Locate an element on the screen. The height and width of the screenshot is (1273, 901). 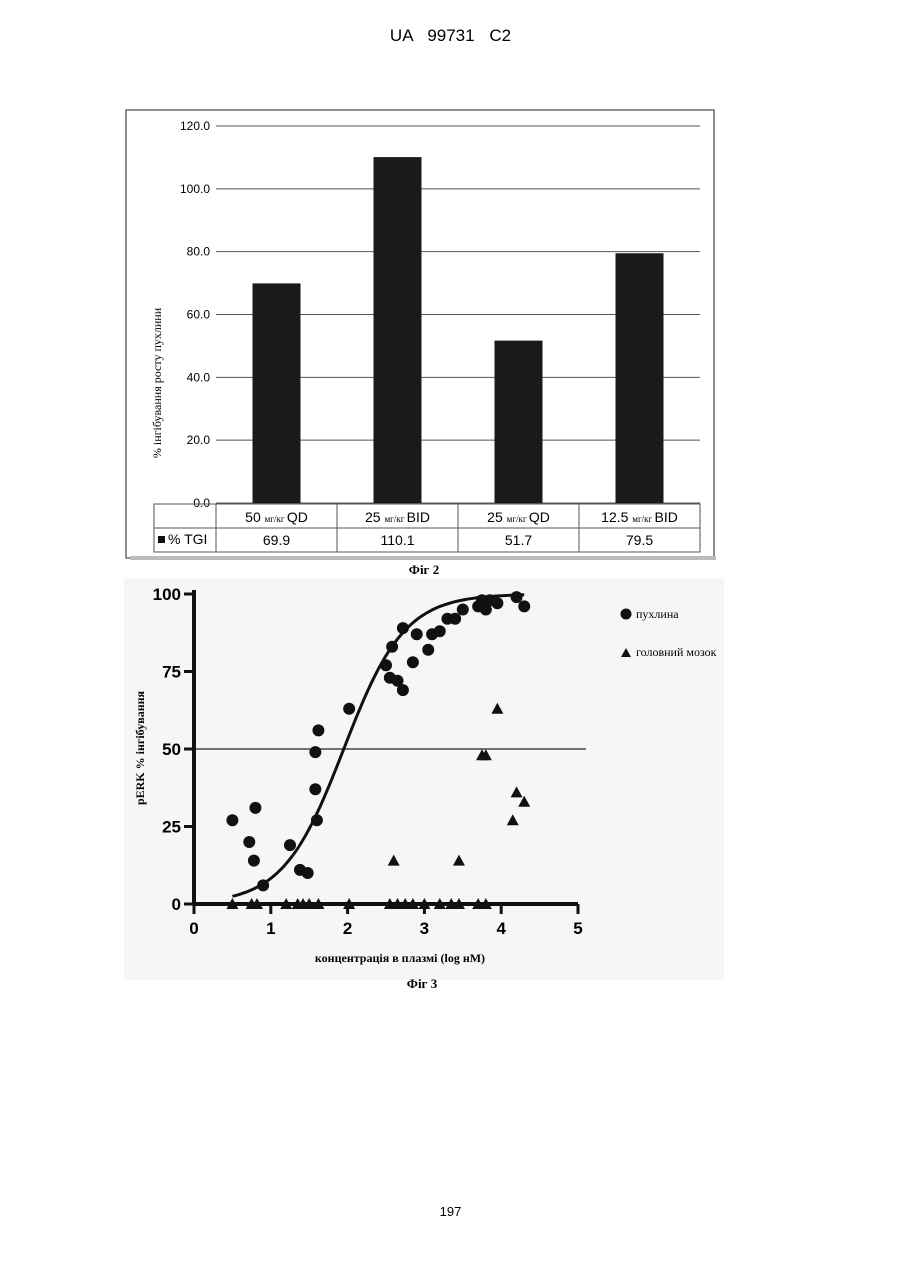
y-tick-label: 40.0 is located at coordinates (199, 377).